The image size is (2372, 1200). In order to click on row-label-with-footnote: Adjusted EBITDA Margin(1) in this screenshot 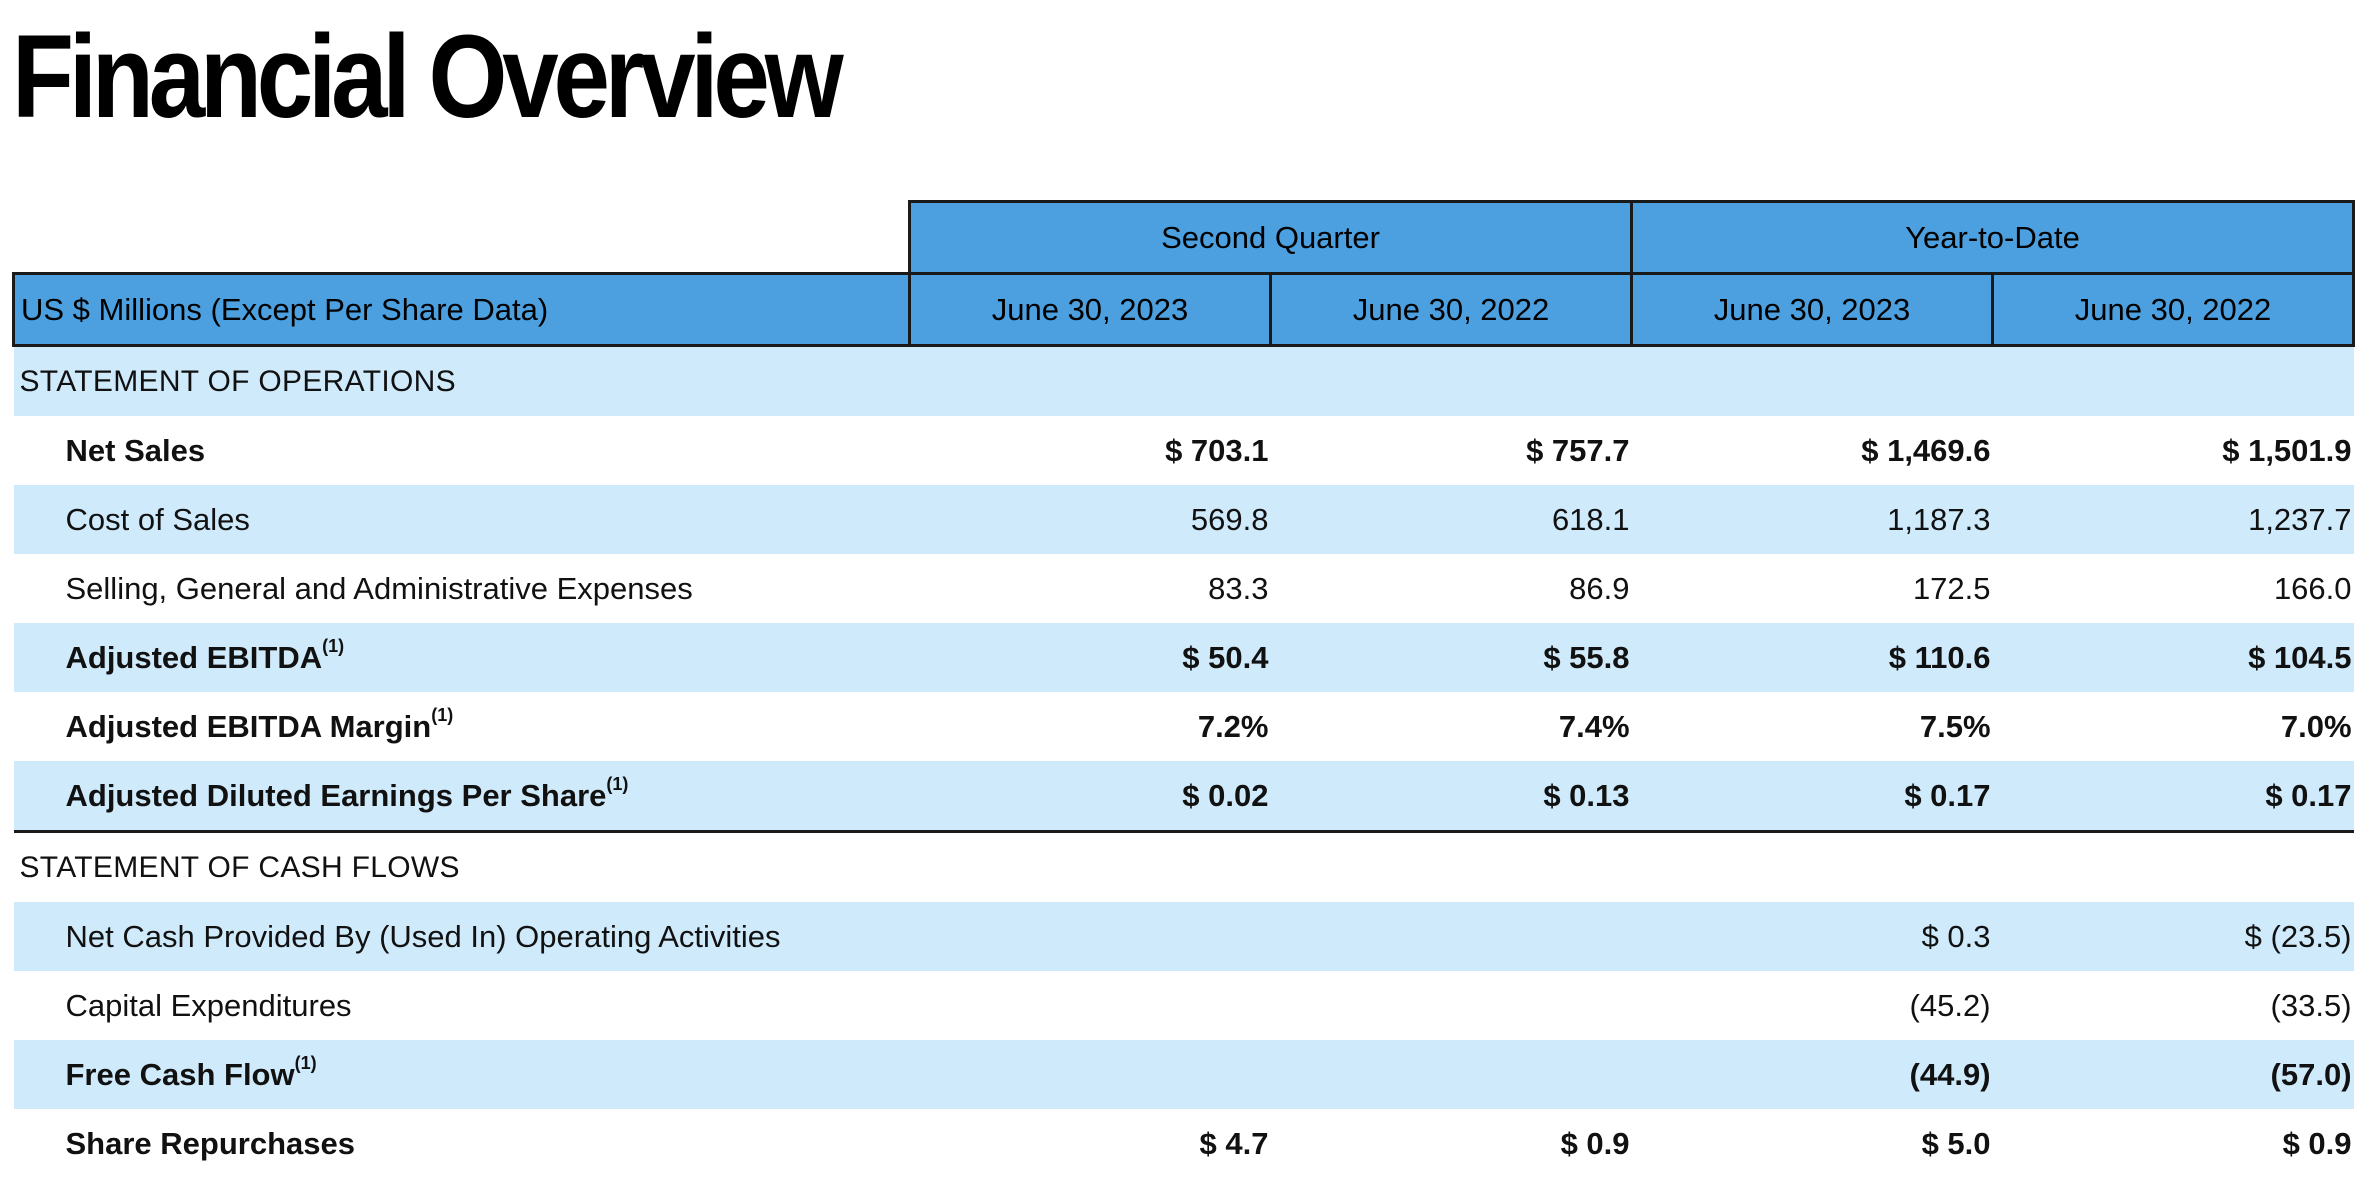, I will do `click(461, 726)`.